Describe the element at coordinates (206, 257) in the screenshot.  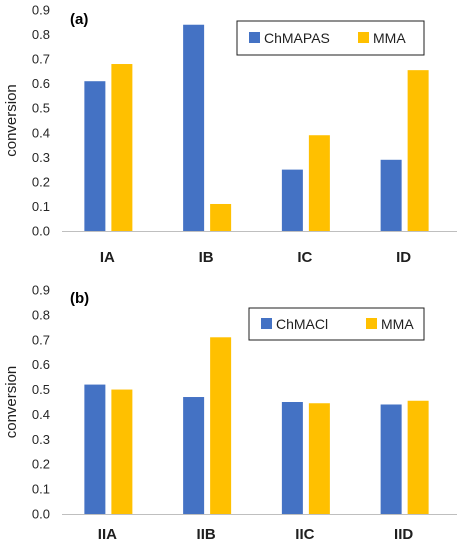
I see `x-category-label: IB` at that location.